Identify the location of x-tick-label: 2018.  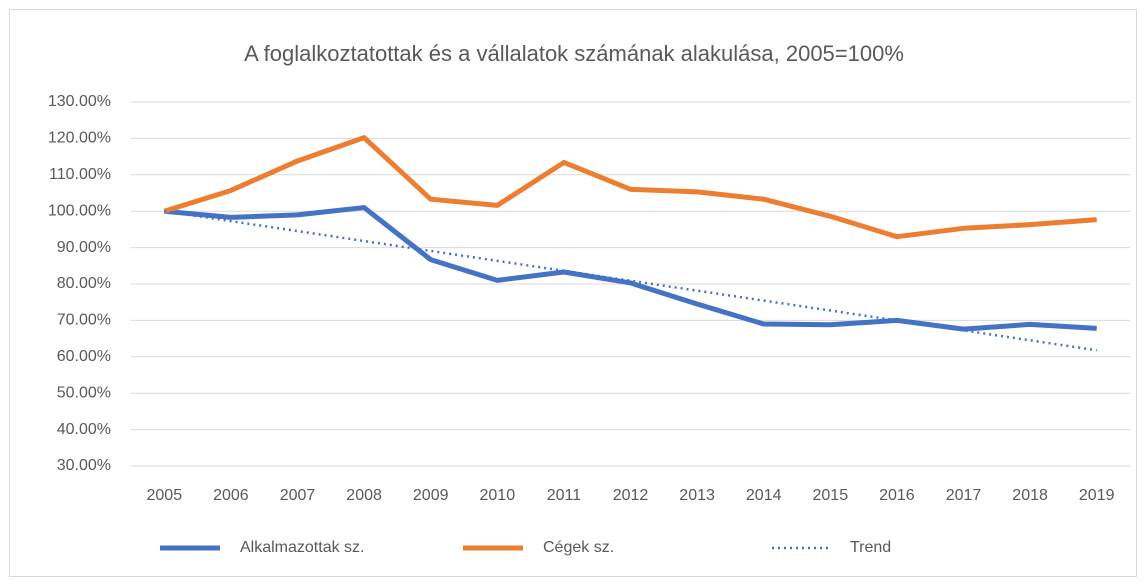
(1030, 495).